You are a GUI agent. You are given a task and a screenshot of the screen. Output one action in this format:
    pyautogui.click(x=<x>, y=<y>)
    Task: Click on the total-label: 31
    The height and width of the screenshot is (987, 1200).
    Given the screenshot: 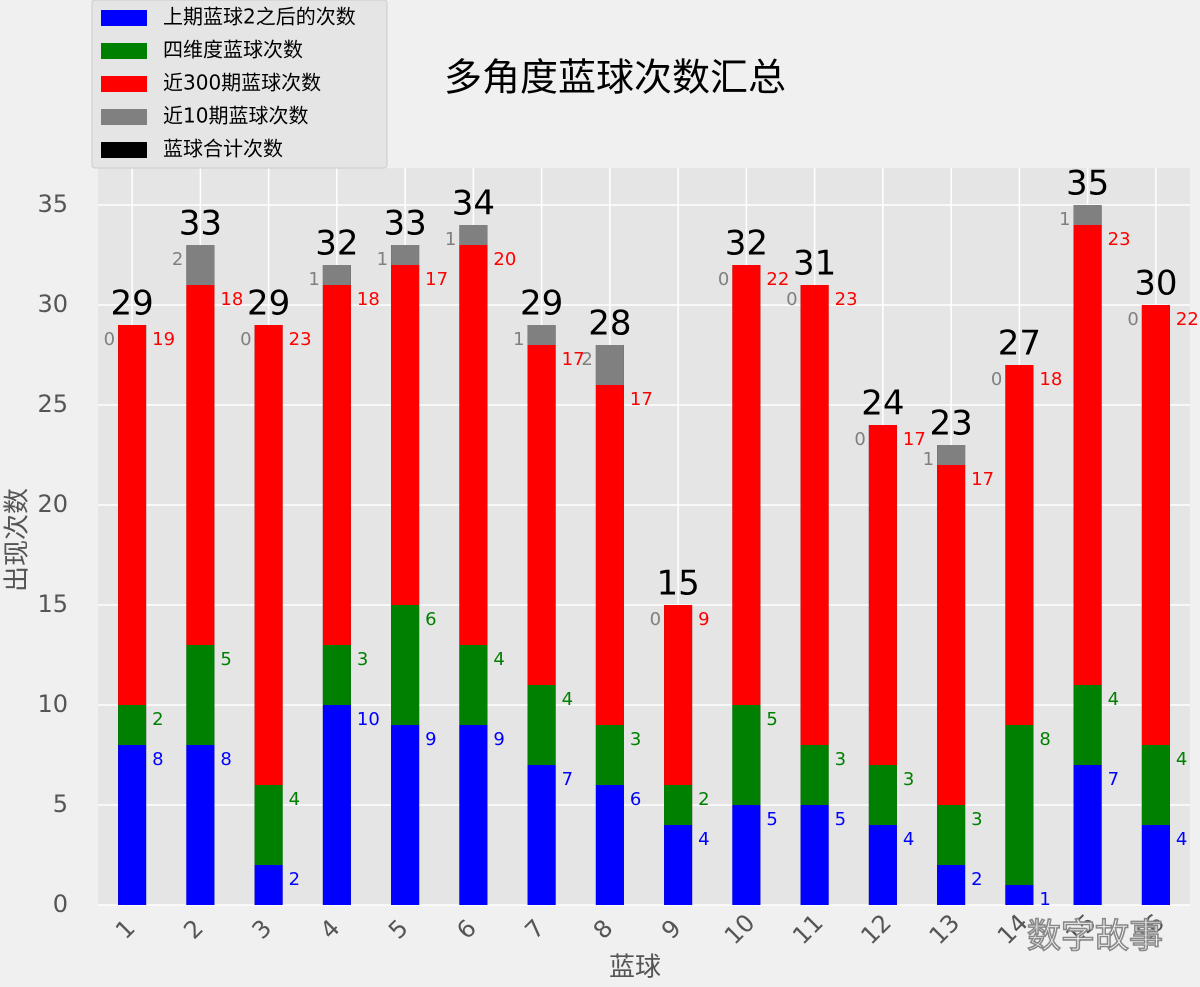 What is the action you would take?
    pyautogui.click(x=814, y=264)
    